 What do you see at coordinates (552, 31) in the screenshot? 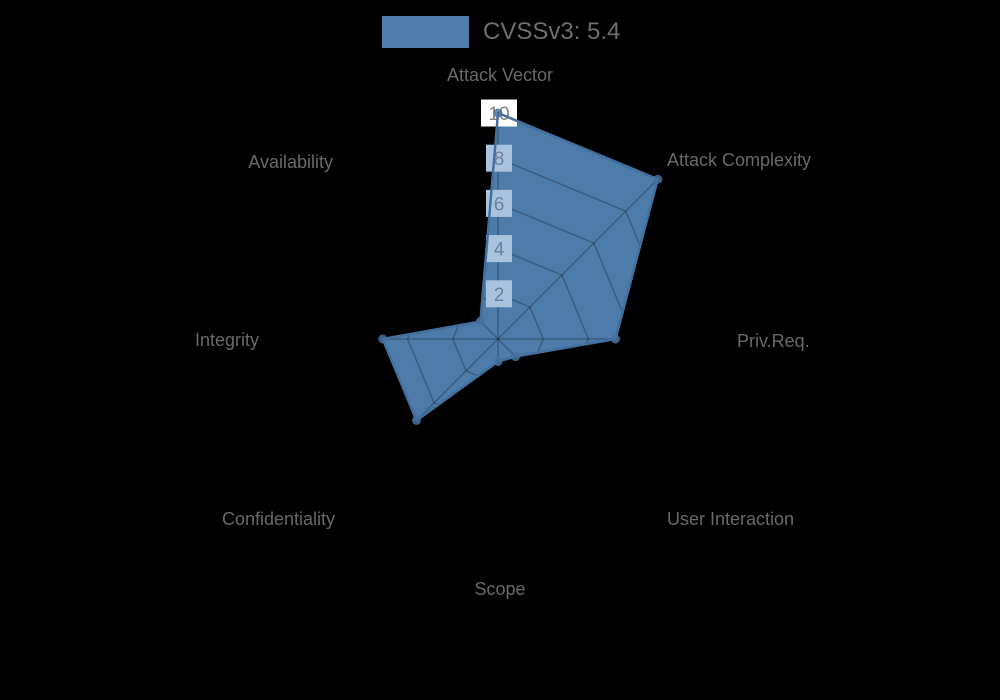
I see `legend-label: CVSSv3: 5.4` at bounding box center [552, 31].